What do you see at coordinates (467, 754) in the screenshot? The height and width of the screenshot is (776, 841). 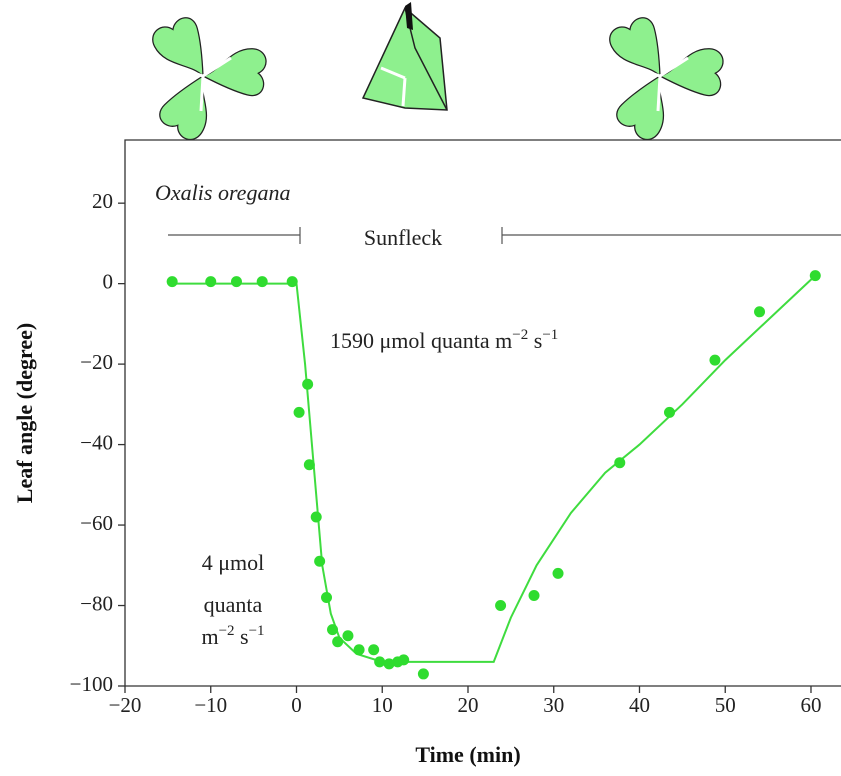 I see `x-axis-title: Time (min)` at bounding box center [467, 754].